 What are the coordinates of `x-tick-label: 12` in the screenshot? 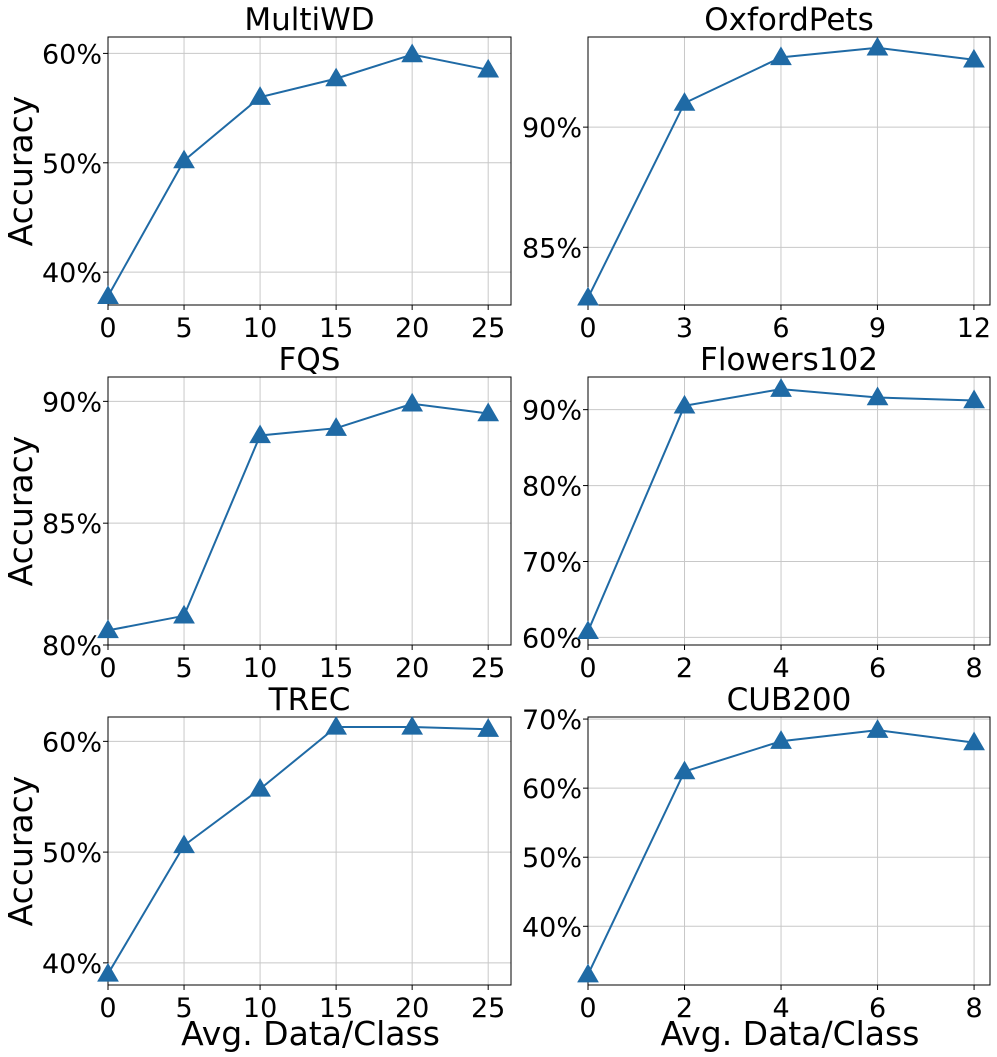 It's located at (974, 328).